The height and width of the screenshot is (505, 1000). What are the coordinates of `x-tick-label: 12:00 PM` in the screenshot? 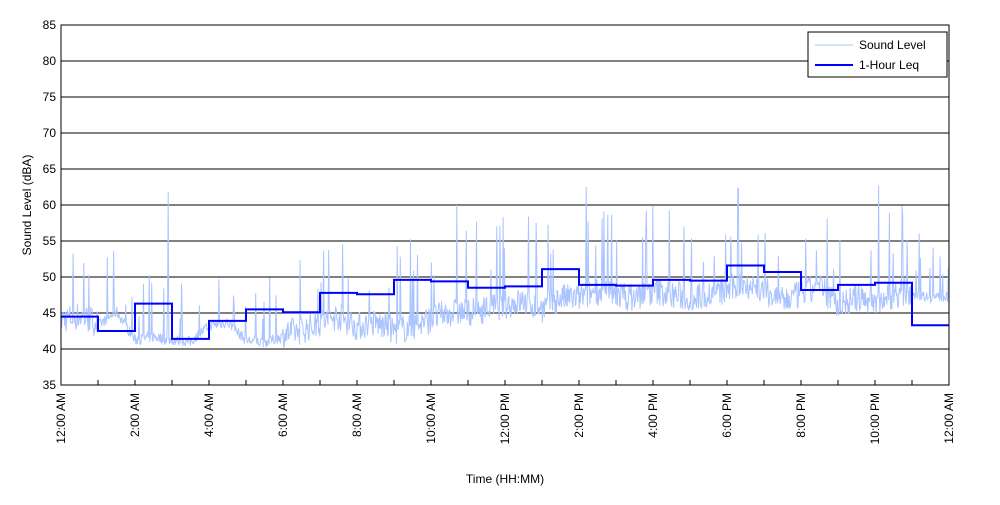 It's located at (505, 418).